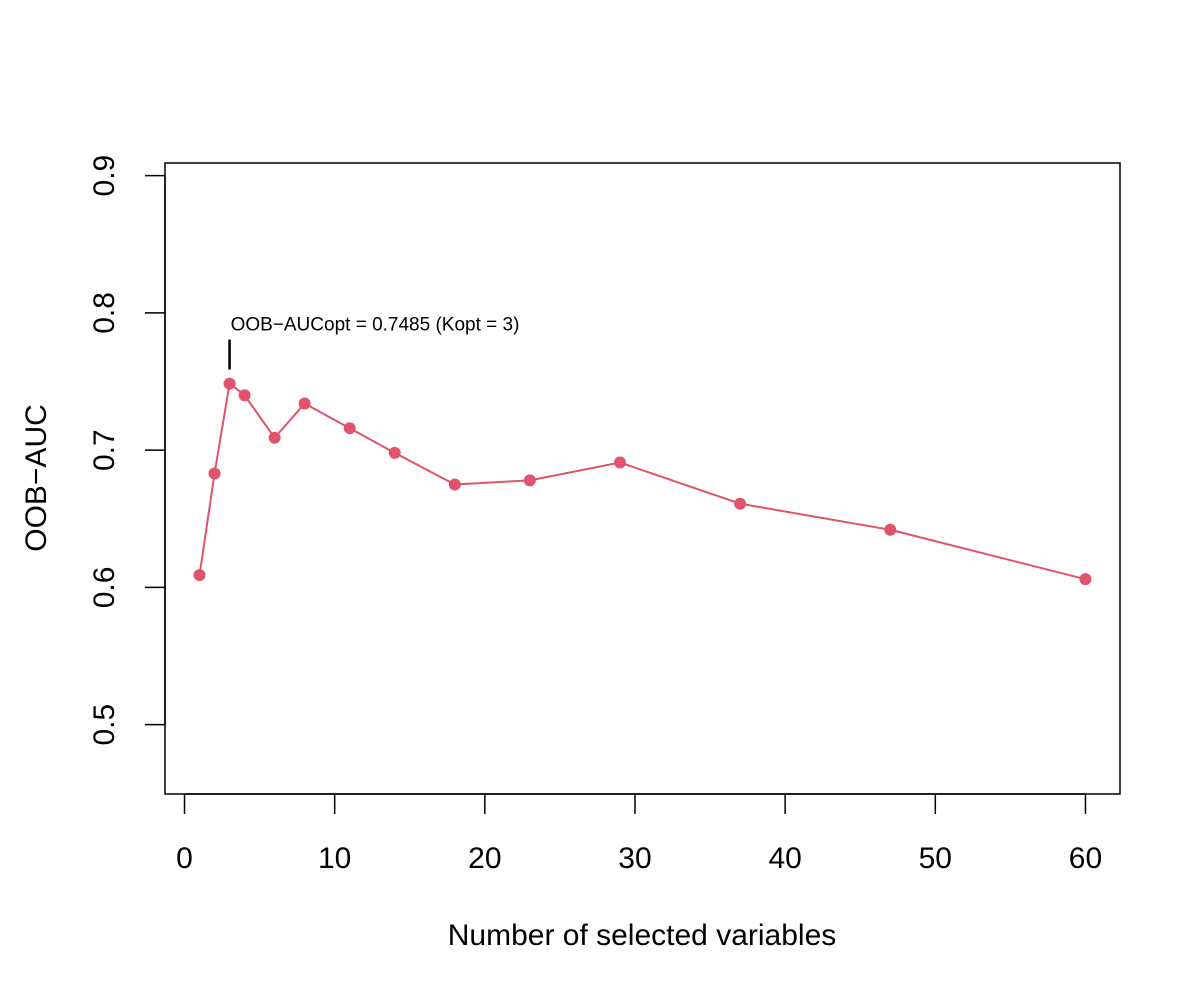 This screenshot has width=1204, height=998. What do you see at coordinates (104, 588) in the screenshot?
I see `y-tick-label: 0.6` at bounding box center [104, 588].